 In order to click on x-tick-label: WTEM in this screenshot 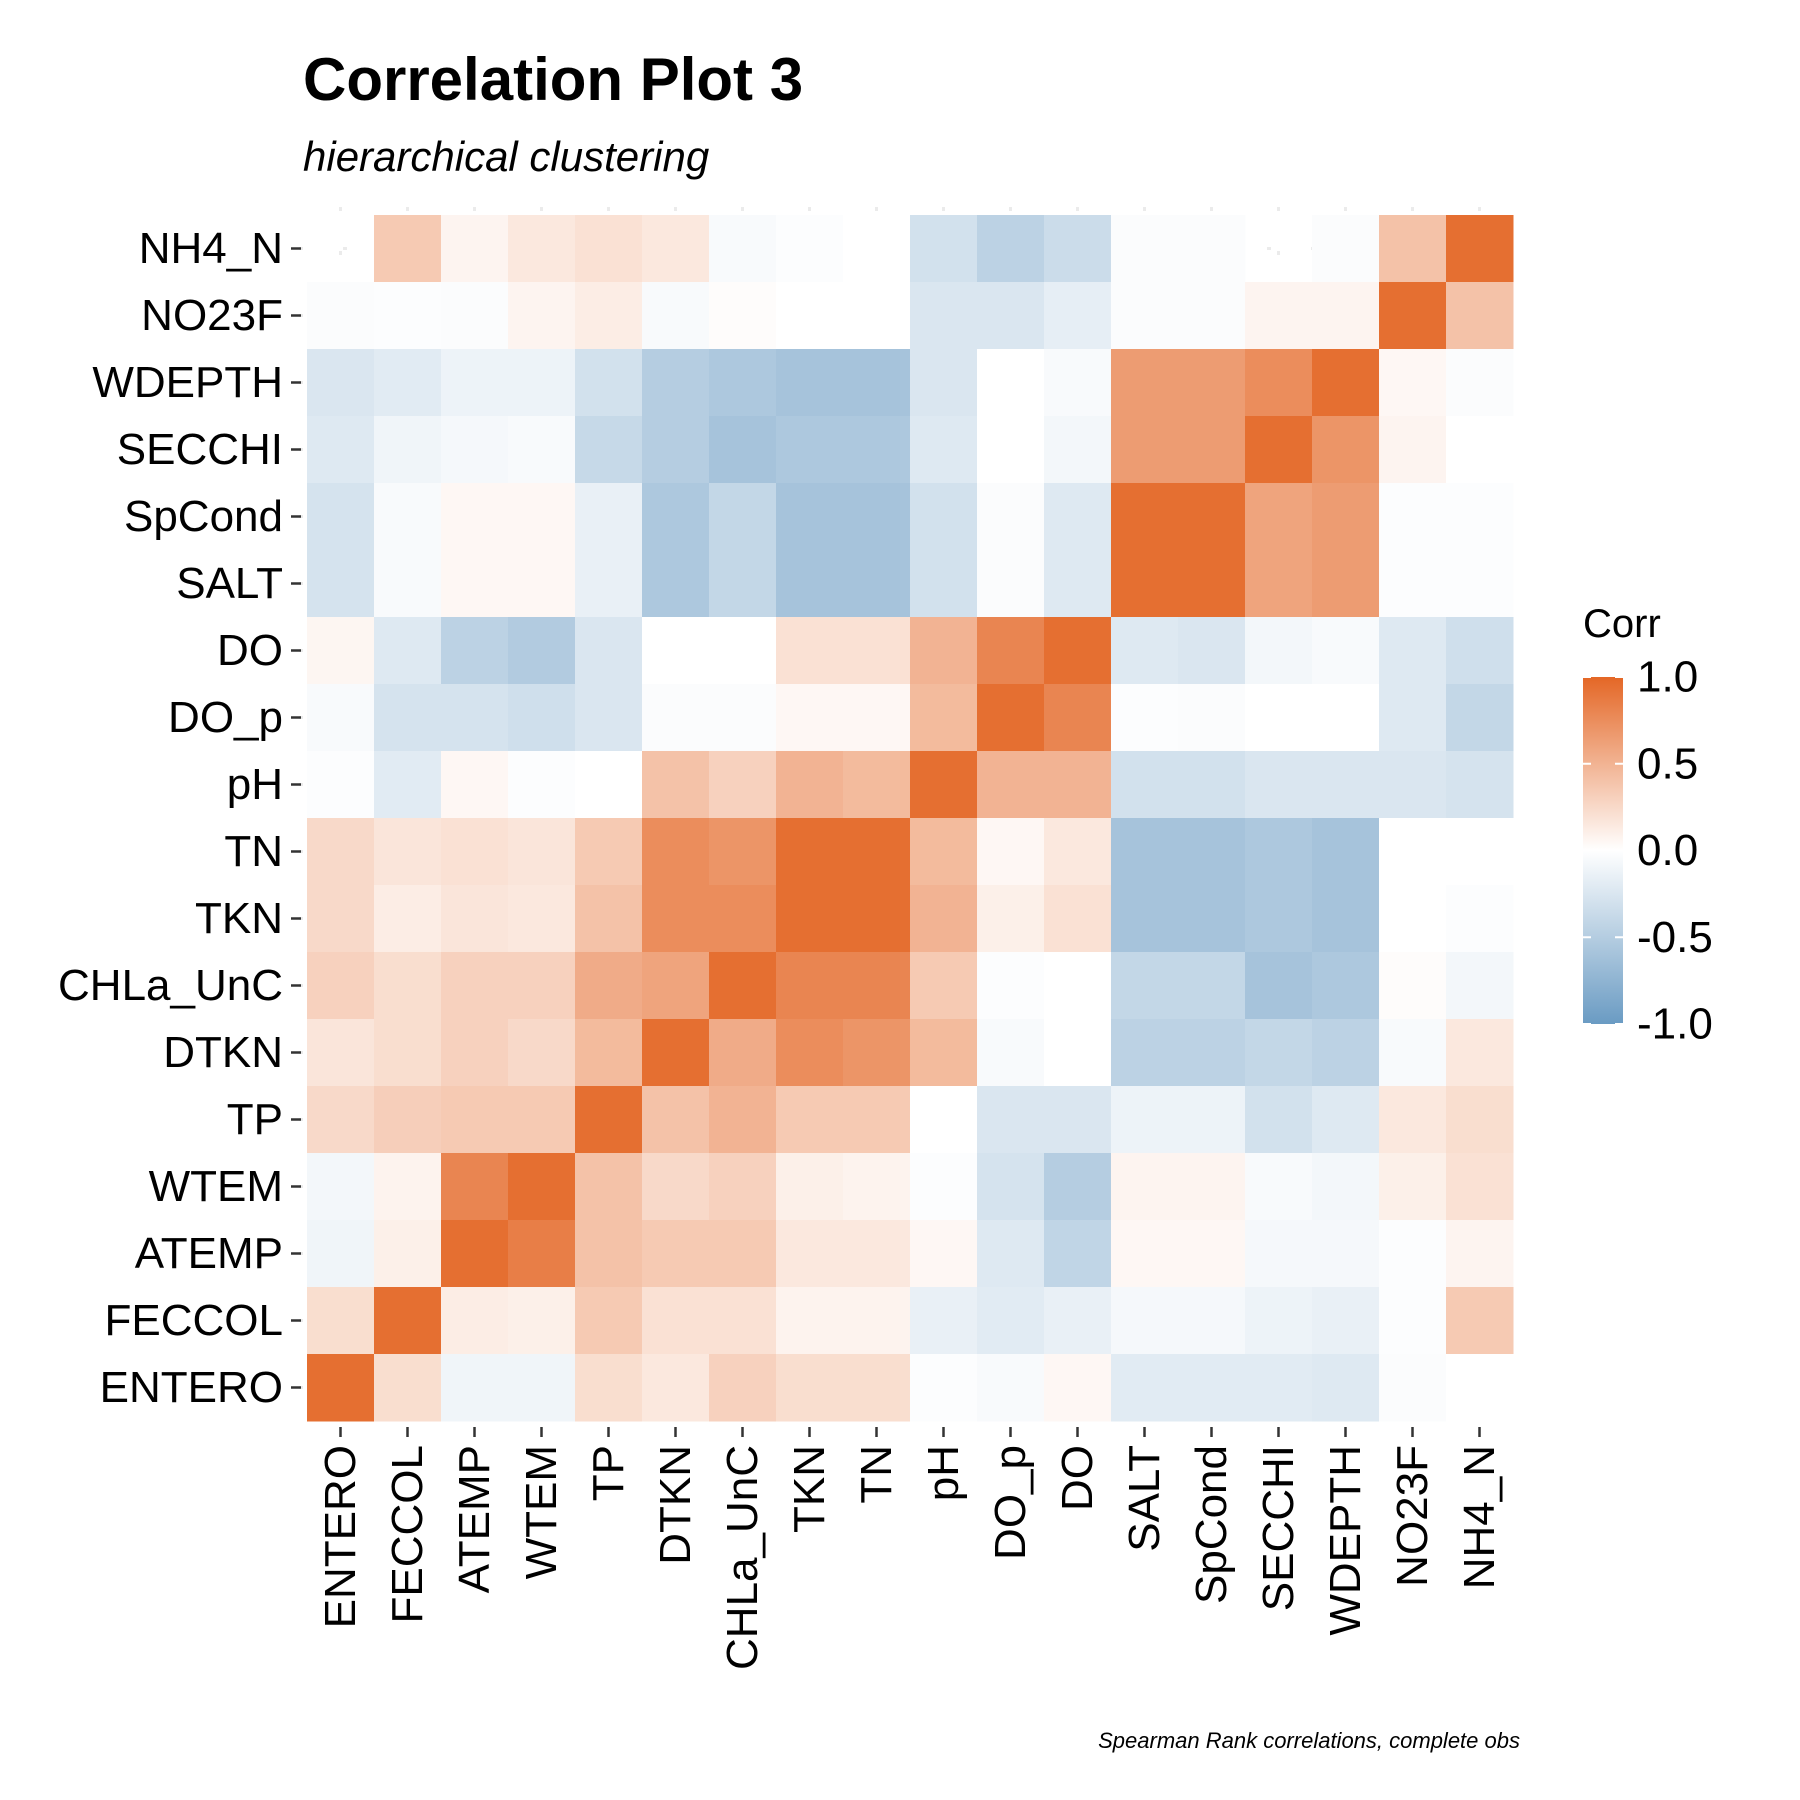, I will do `click(541, 1512)`.